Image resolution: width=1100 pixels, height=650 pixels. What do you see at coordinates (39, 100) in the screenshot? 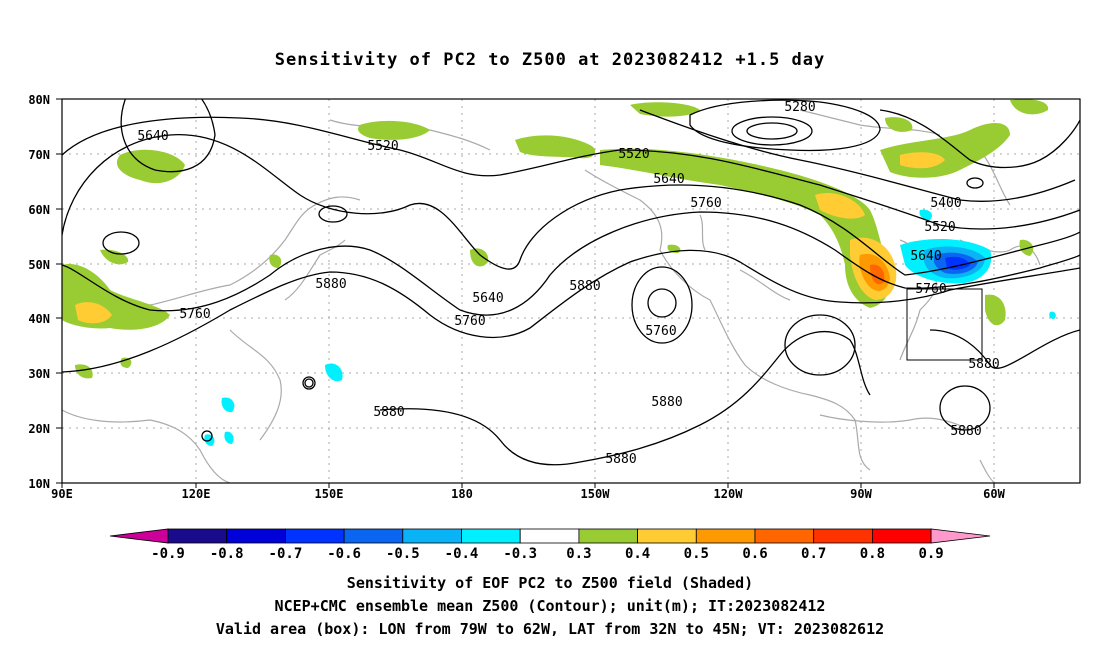
I see `lat-label: 80N` at bounding box center [39, 100].